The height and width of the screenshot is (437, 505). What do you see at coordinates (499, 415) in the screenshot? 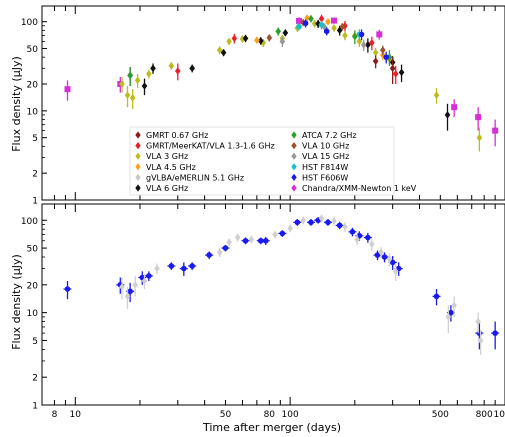
I see `x-tick-label: 1000` at bounding box center [499, 415].